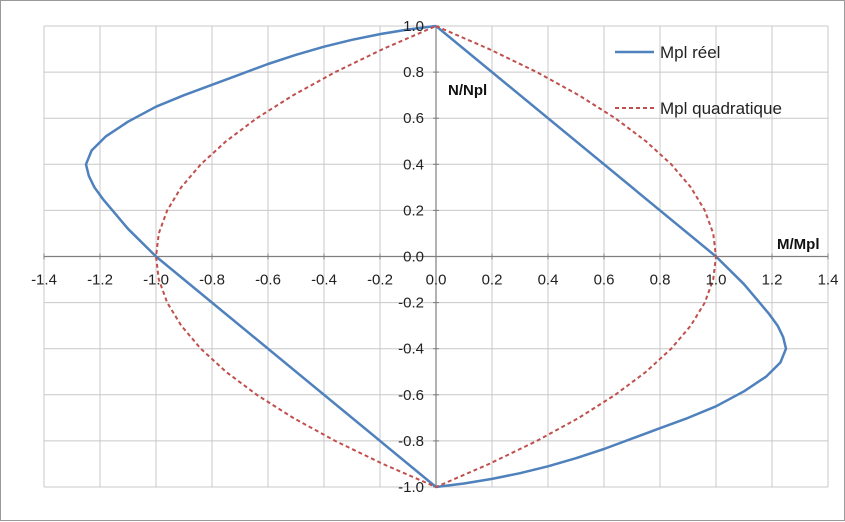 The image size is (845, 522). Describe the element at coordinates (721, 108) in the screenshot. I see `legend-label-mpl-quadratique: Mpl quadratique` at that location.